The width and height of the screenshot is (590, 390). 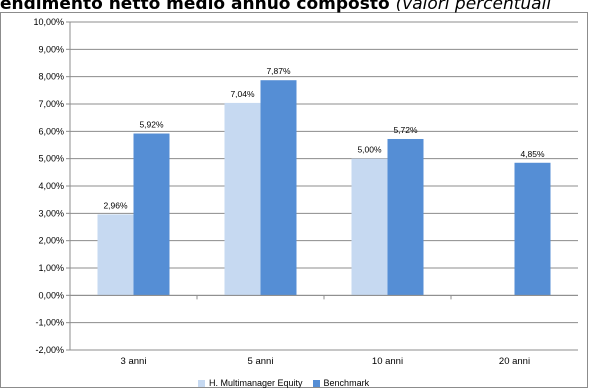 What do you see at coordinates (51, 213) in the screenshot?
I see `y-tick-label: 3,00%` at bounding box center [51, 213].